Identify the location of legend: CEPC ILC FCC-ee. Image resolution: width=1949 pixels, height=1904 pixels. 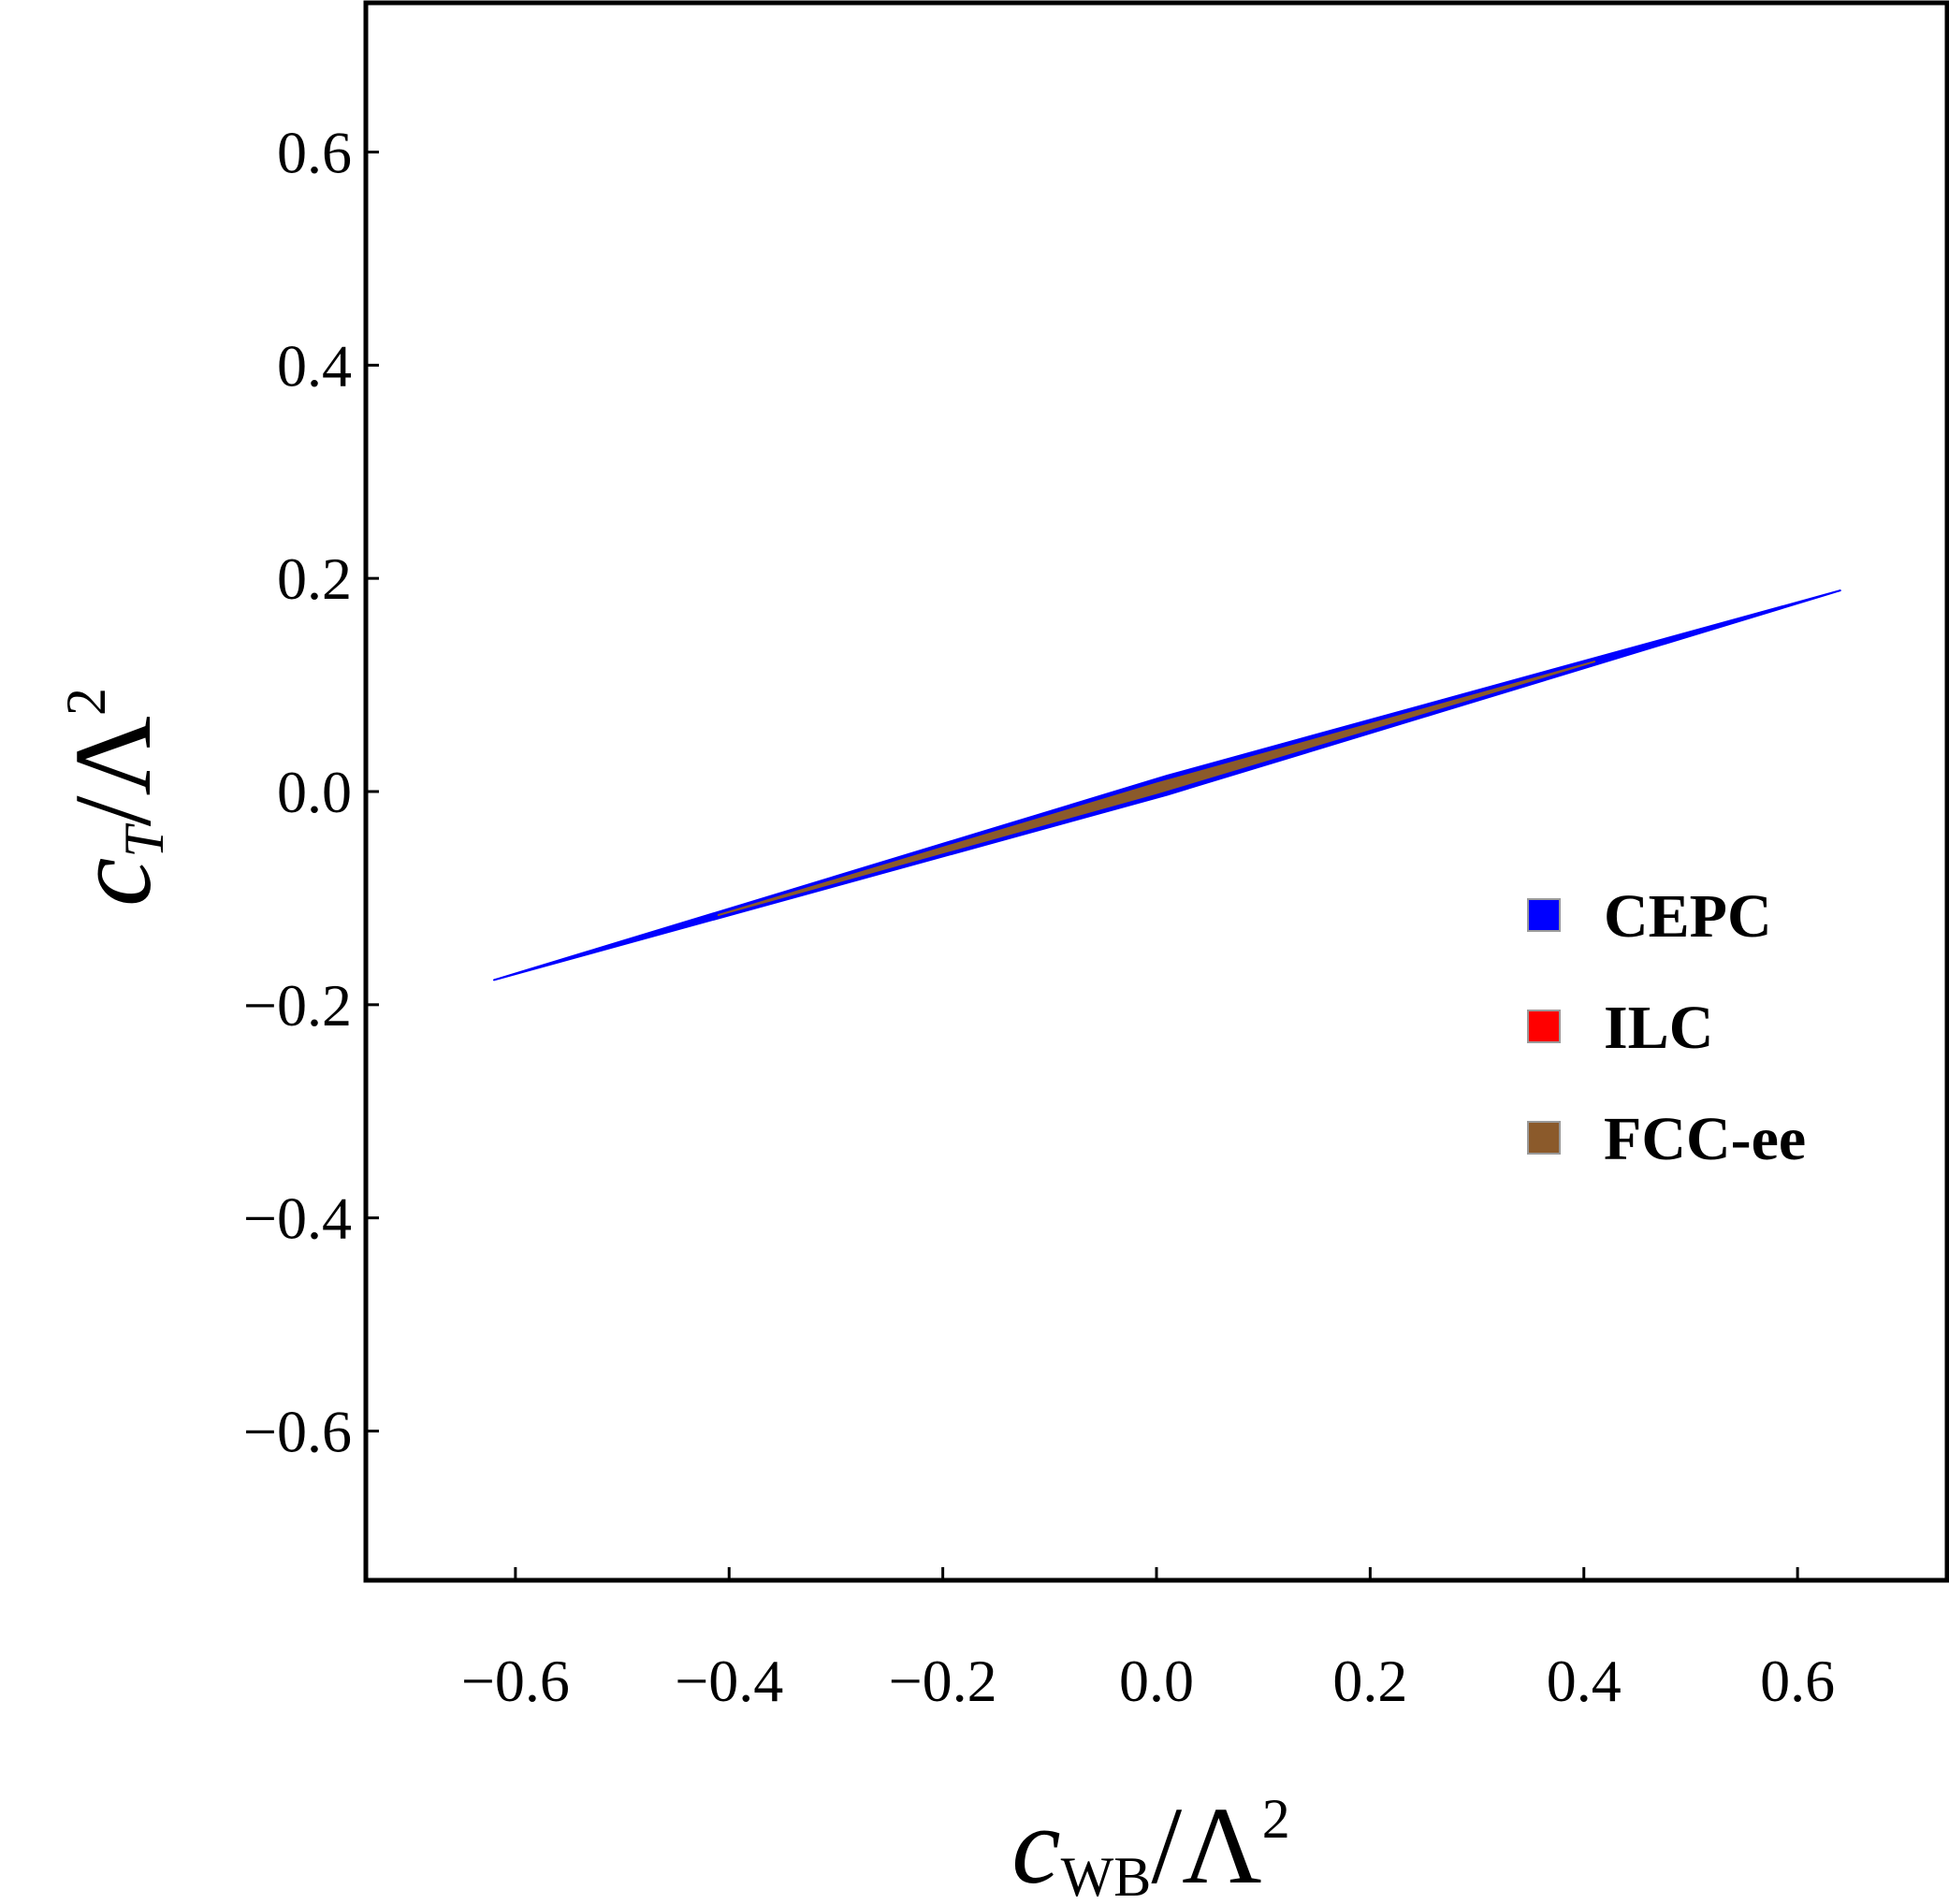
(1666, 1027).